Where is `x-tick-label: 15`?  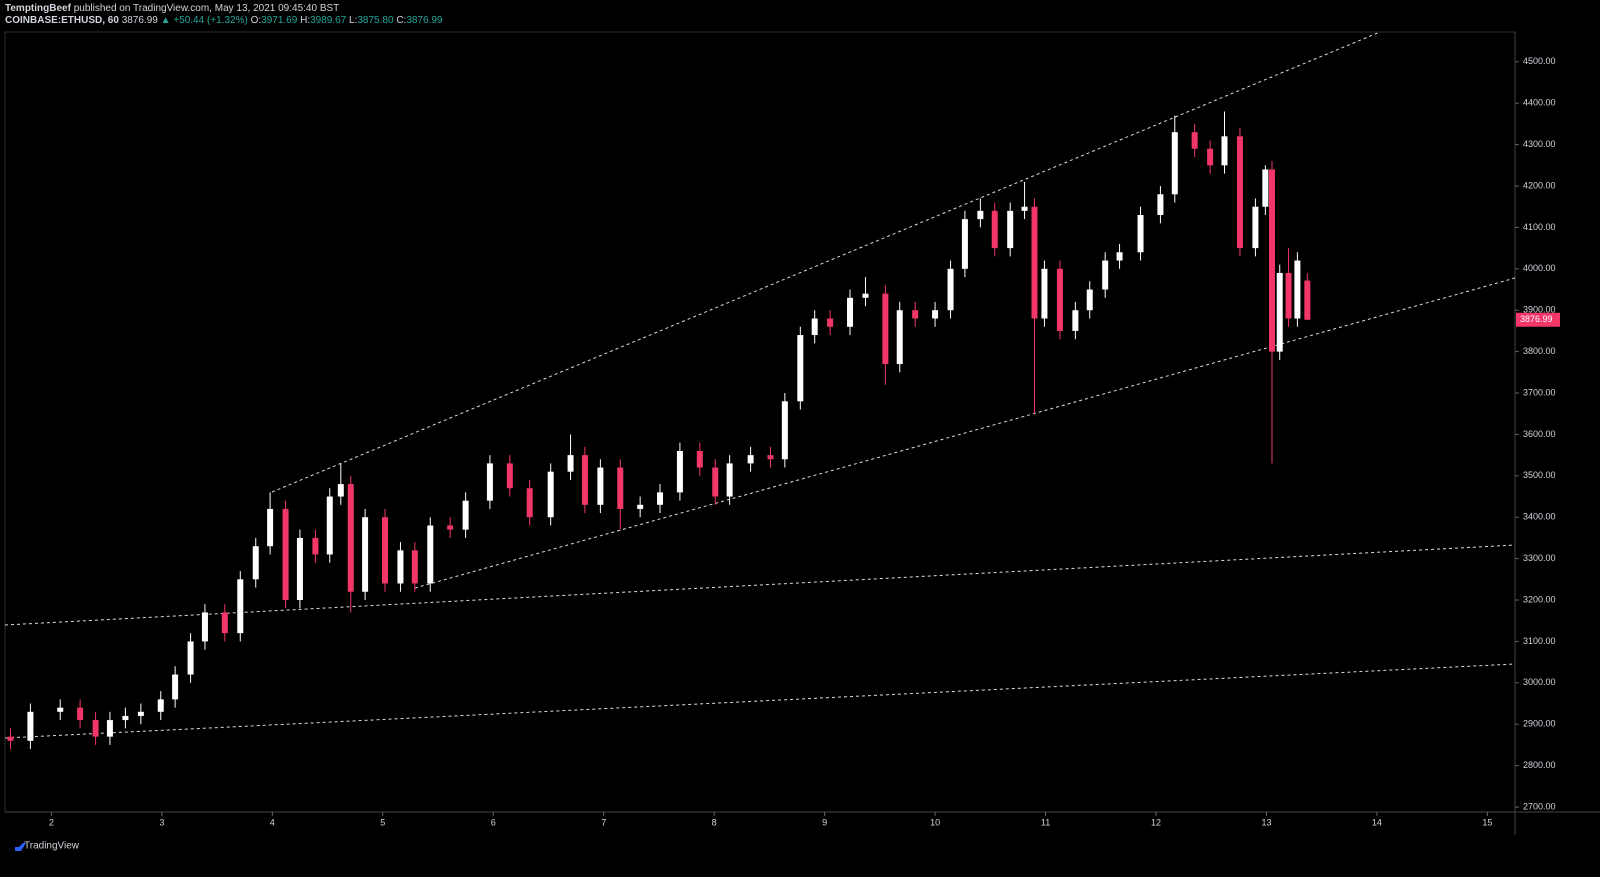 x-tick-label: 15 is located at coordinates (1487, 822).